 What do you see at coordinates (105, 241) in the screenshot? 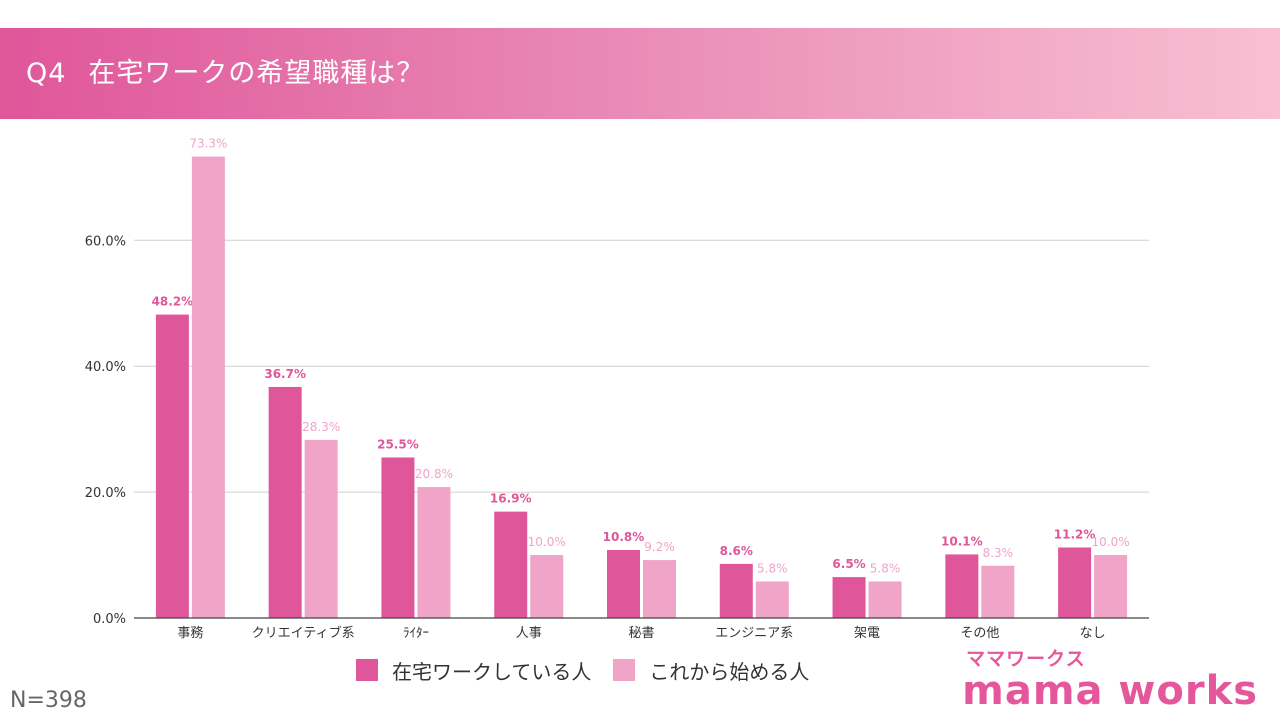
I see `y-tick-label: 60.0%` at bounding box center [105, 241].